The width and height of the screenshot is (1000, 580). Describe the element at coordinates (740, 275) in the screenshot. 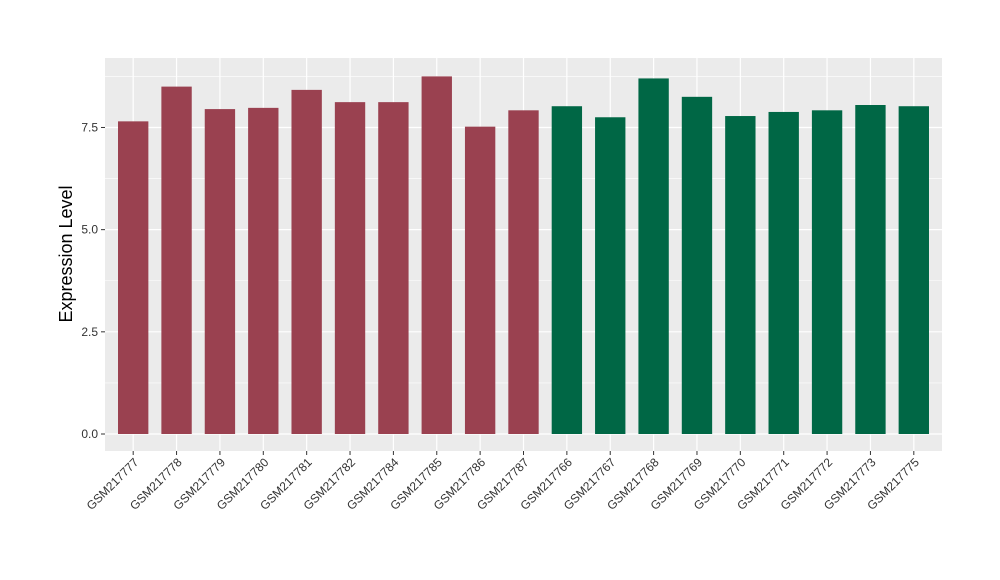

I see `bar-GSM217770` at that location.